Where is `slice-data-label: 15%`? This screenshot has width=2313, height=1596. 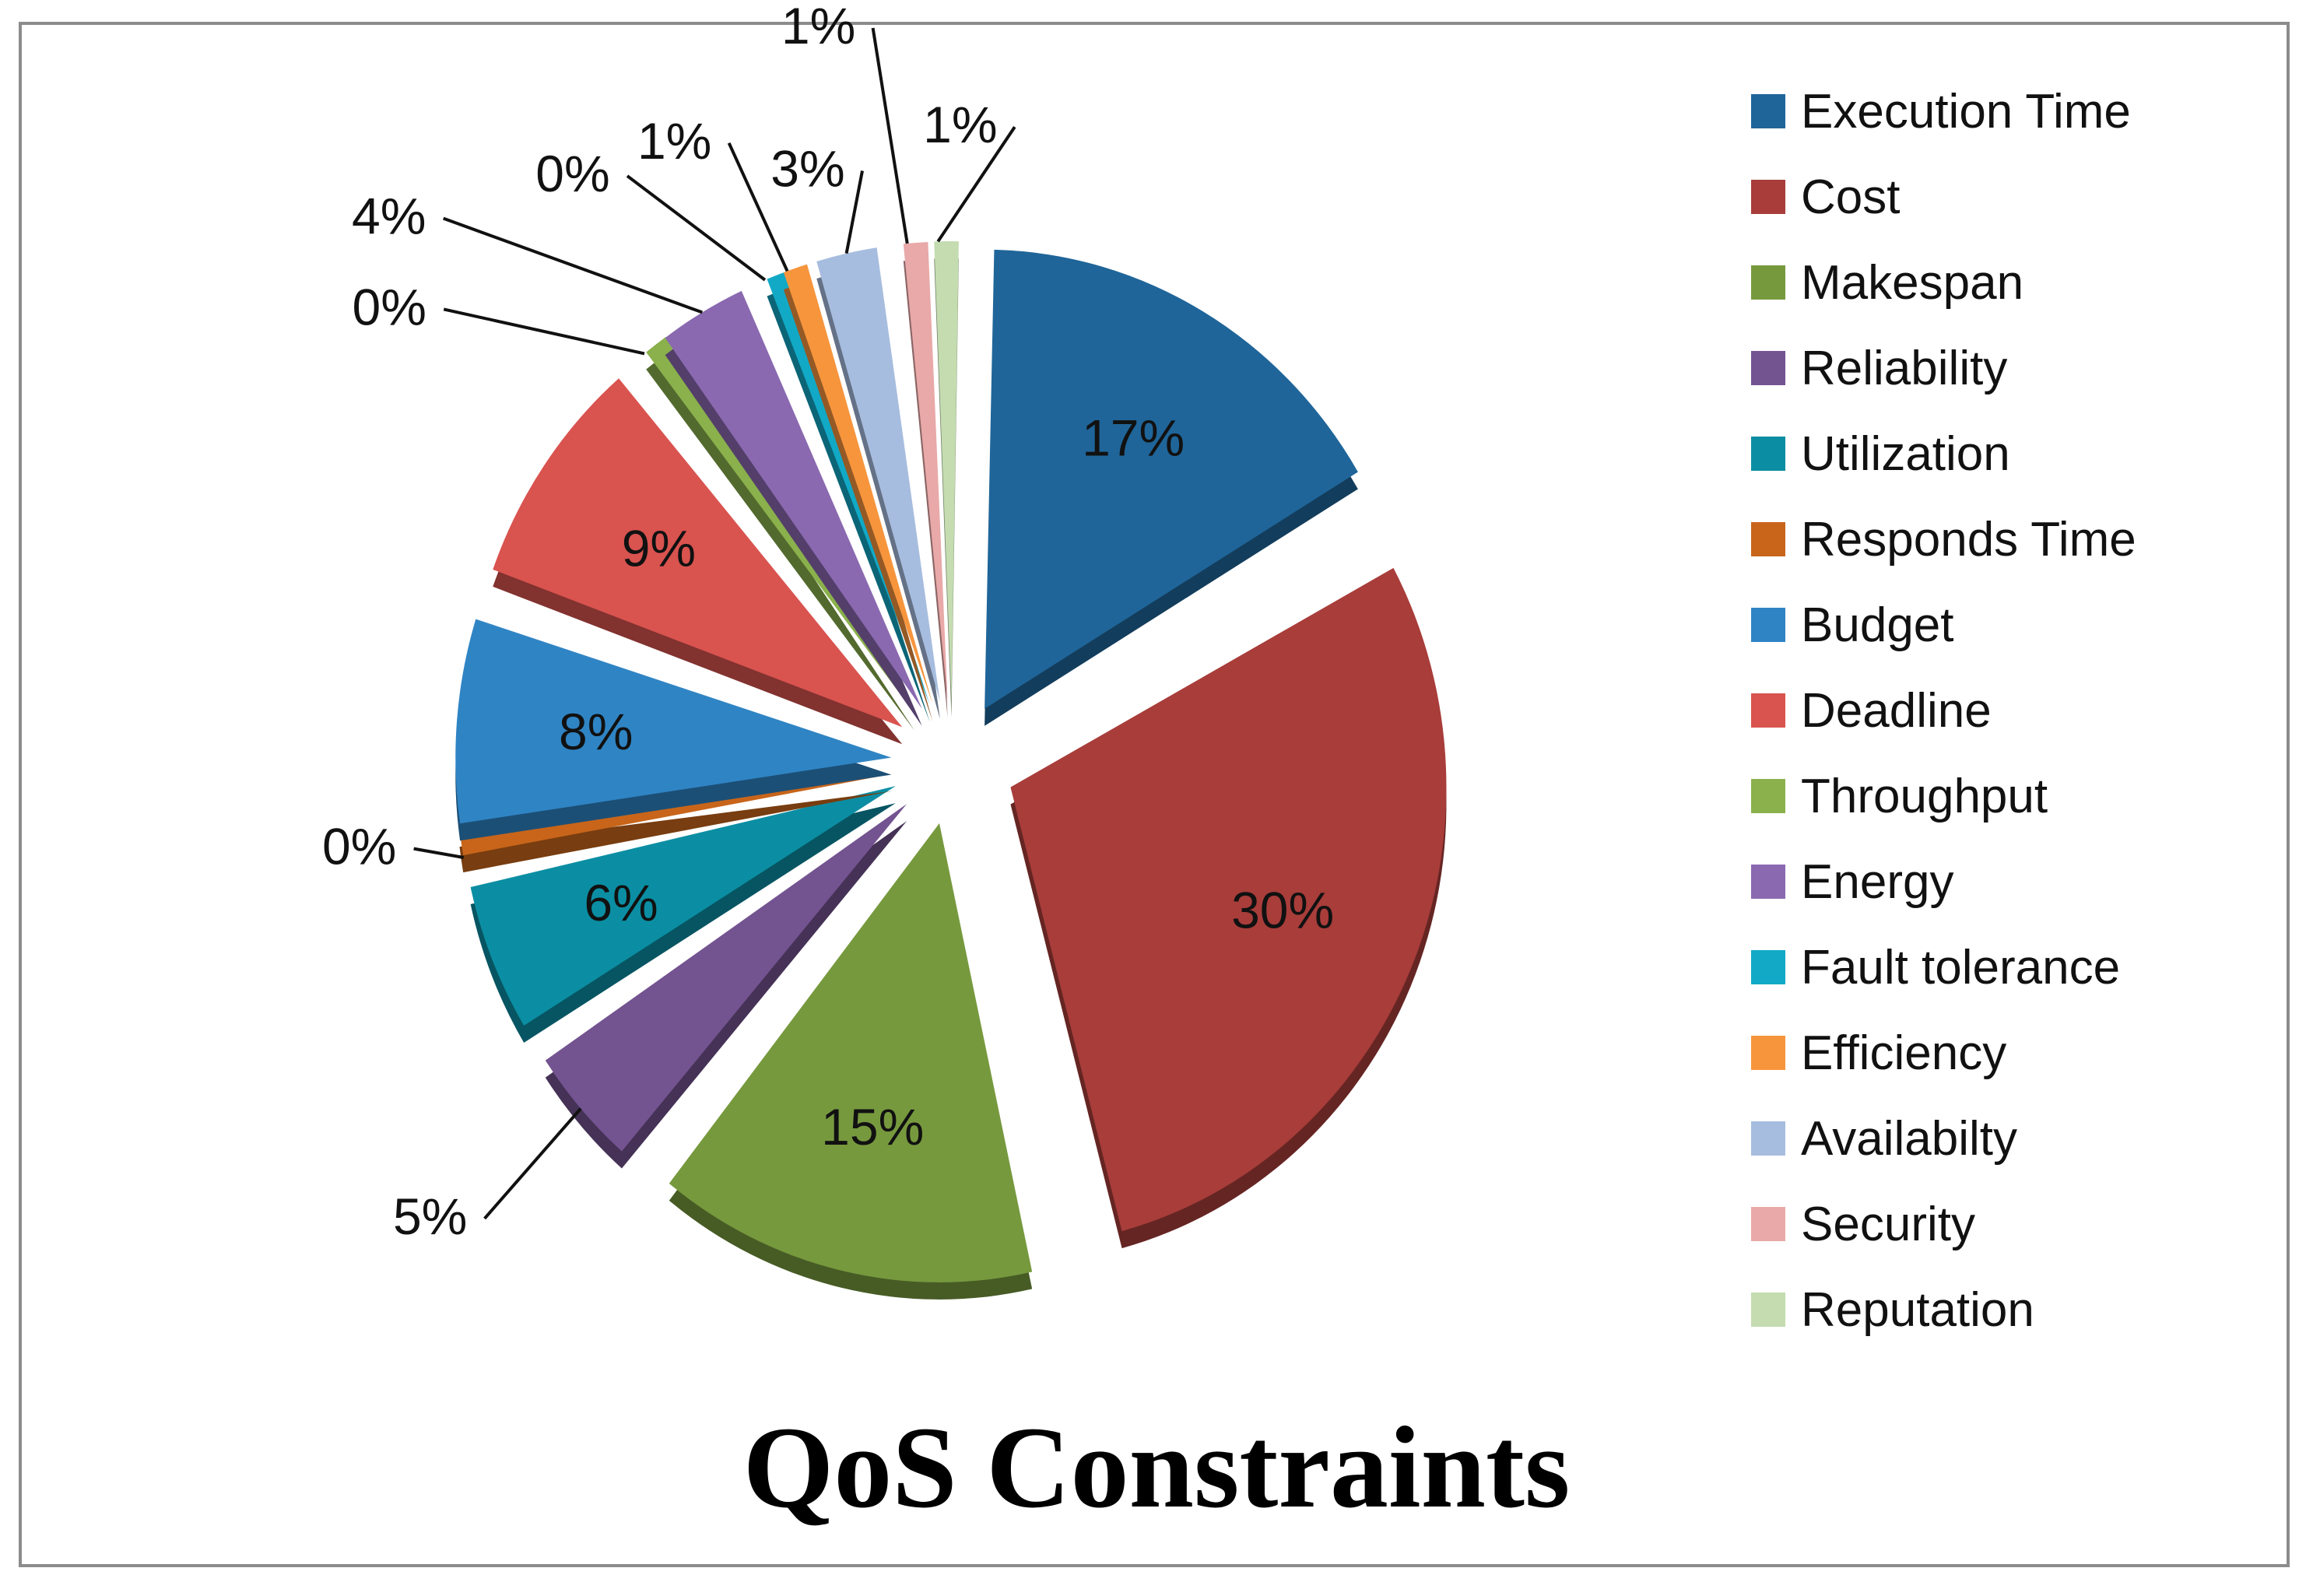 slice-data-label: 15% is located at coordinates (873, 1127).